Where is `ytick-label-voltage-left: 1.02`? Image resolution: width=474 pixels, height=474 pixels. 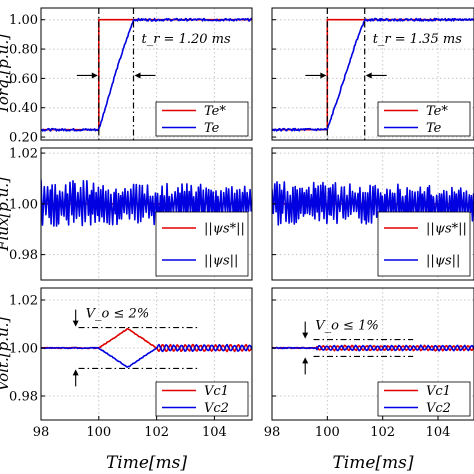
ytick-label-voltage-left: 1.02 is located at coordinates (23, 301).